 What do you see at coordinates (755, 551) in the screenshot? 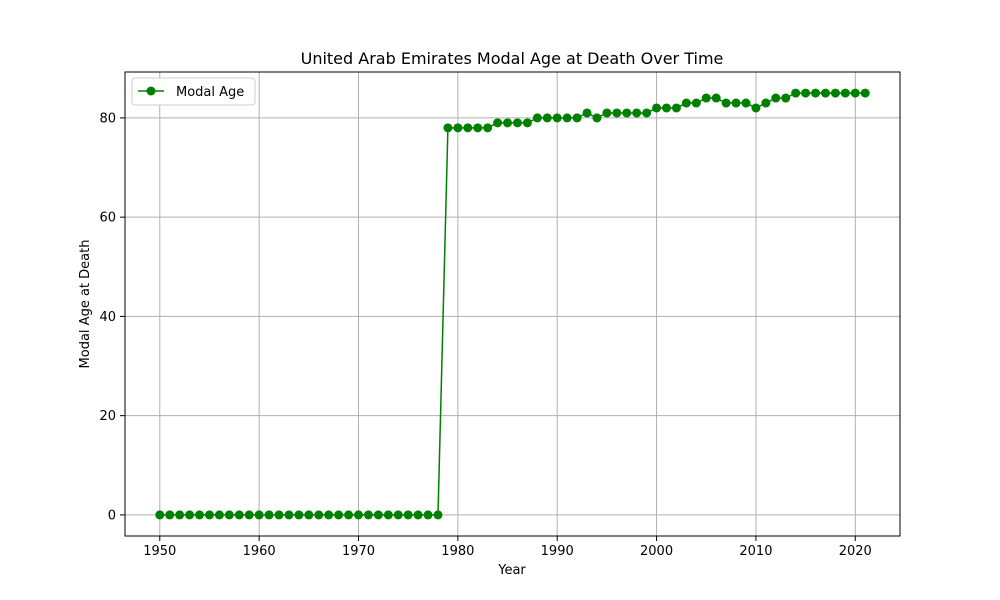
I see `x-tick-label: 2010` at bounding box center [755, 551].